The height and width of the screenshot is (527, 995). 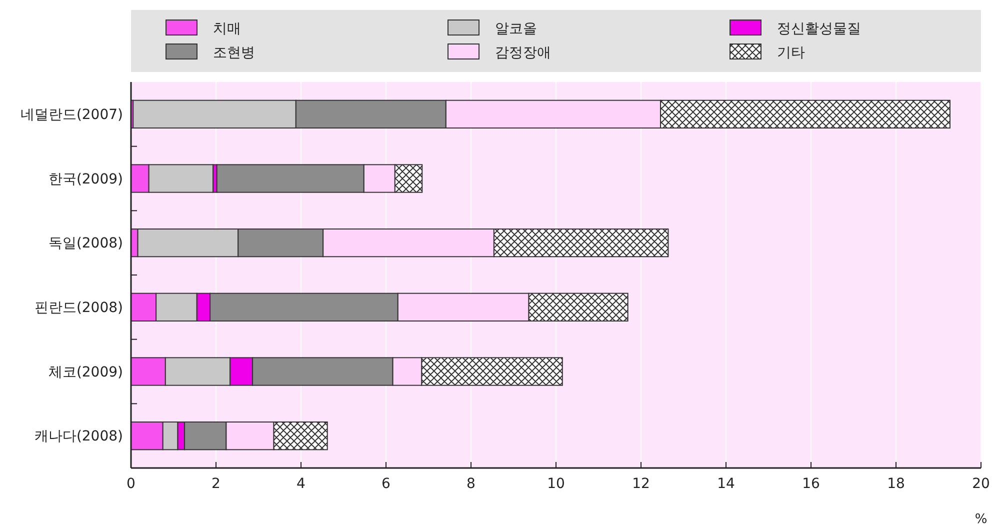 What do you see at coordinates (896, 484) in the screenshot?
I see `x-tick-label: 18` at bounding box center [896, 484].